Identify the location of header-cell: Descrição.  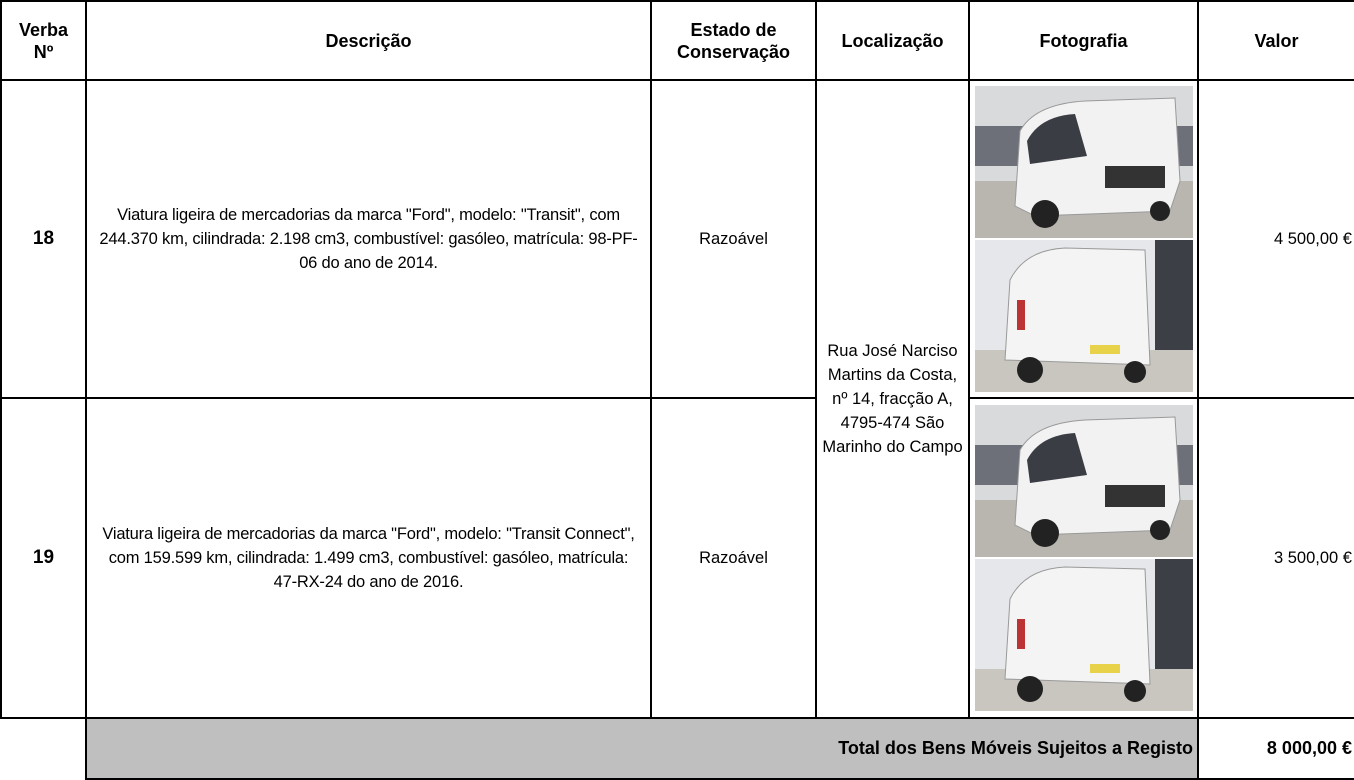
(368, 40).